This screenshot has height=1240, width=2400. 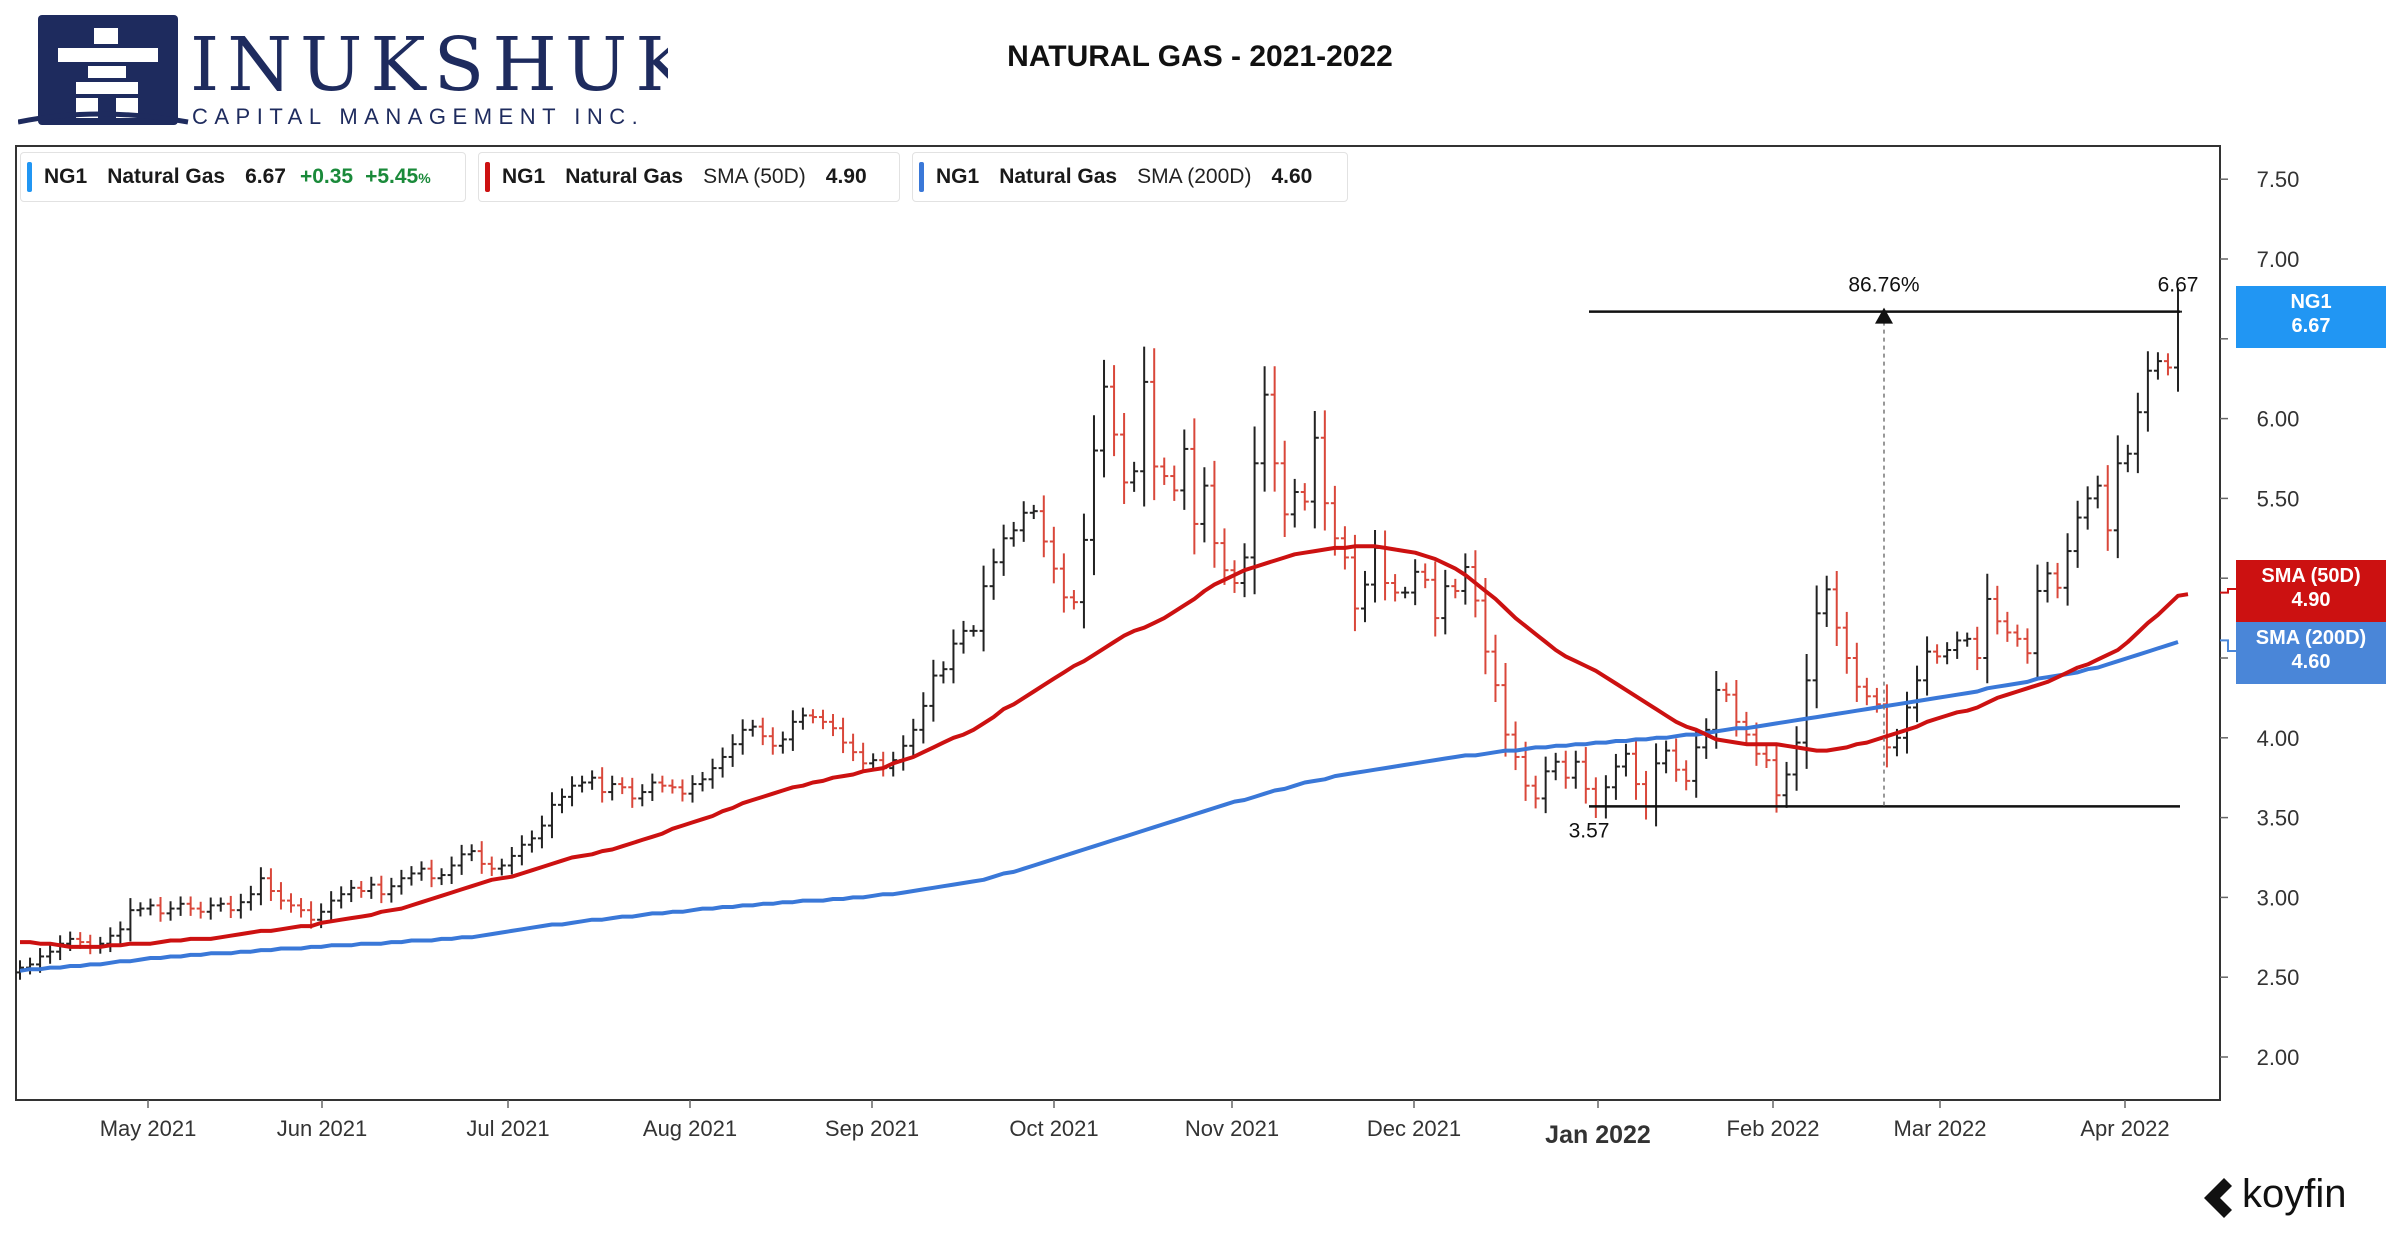 I want to click on legend-color-bar, so click(x=487, y=177).